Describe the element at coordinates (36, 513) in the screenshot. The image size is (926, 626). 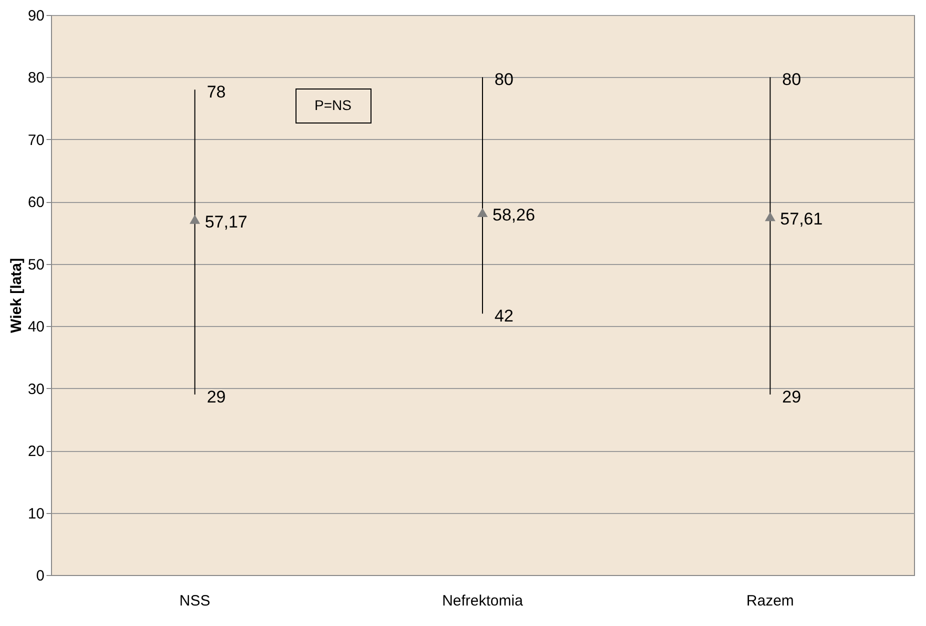
I see `y-tick-label: 10` at that location.